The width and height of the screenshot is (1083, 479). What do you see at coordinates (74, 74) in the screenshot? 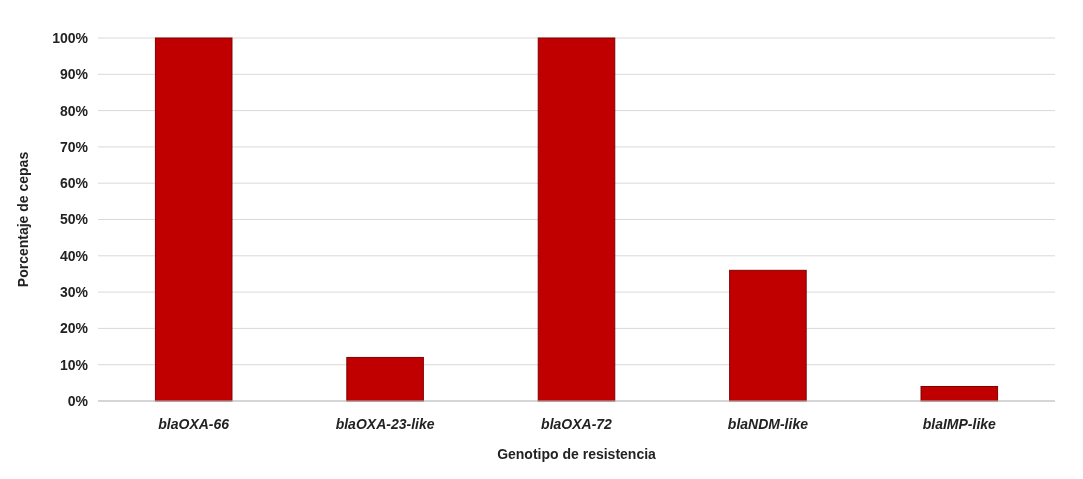
I see `y-tick-label: 90%` at bounding box center [74, 74].